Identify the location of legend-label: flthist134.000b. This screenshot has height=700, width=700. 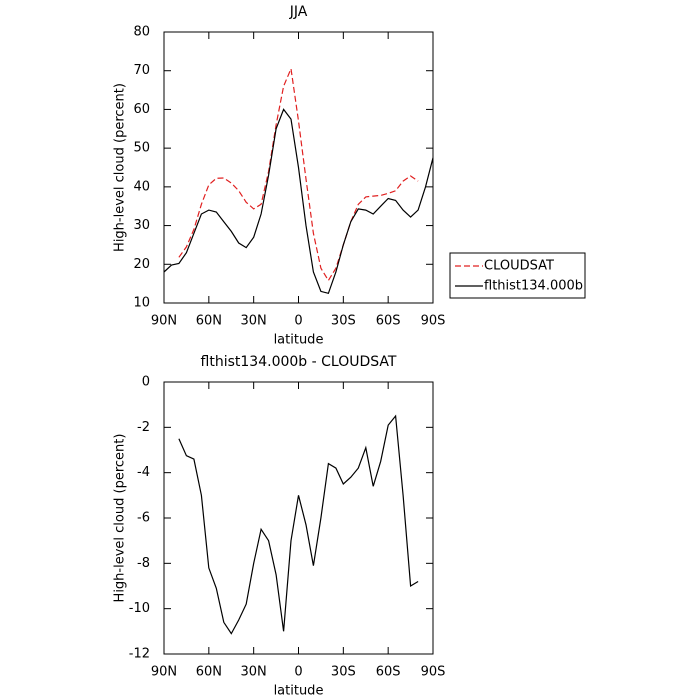
(533, 286).